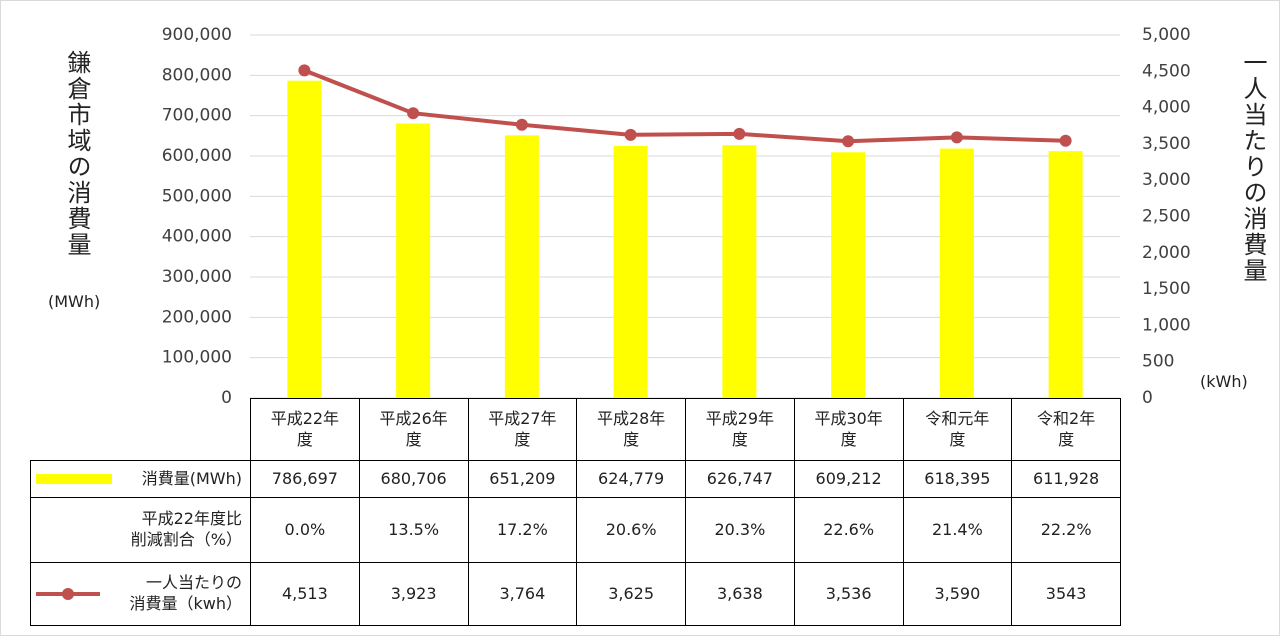 Image resolution: width=1280 pixels, height=636 pixels. Describe the element at coordinates (1066, 530) in the screenshot. I see `value-cell: 22.2%` at that location.